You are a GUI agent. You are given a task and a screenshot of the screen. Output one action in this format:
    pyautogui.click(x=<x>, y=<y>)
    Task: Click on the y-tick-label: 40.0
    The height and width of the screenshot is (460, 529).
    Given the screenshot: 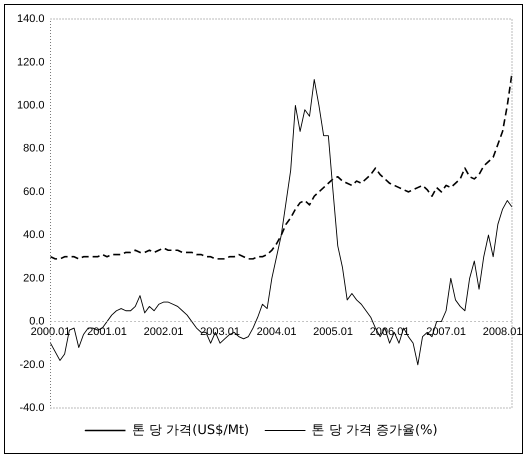 What is the action you would take?
    pyautogui.click(x=34, y=235)
    